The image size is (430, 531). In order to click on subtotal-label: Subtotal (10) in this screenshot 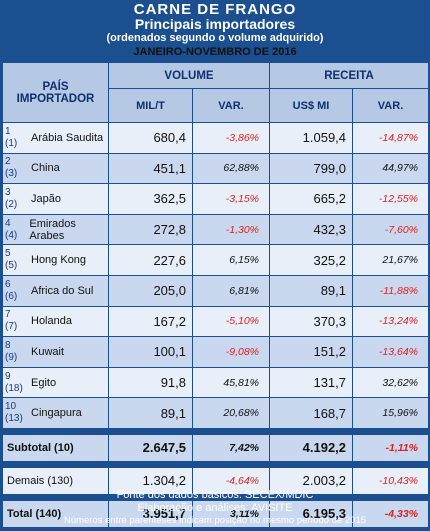, I will do `click(55, 447)`.